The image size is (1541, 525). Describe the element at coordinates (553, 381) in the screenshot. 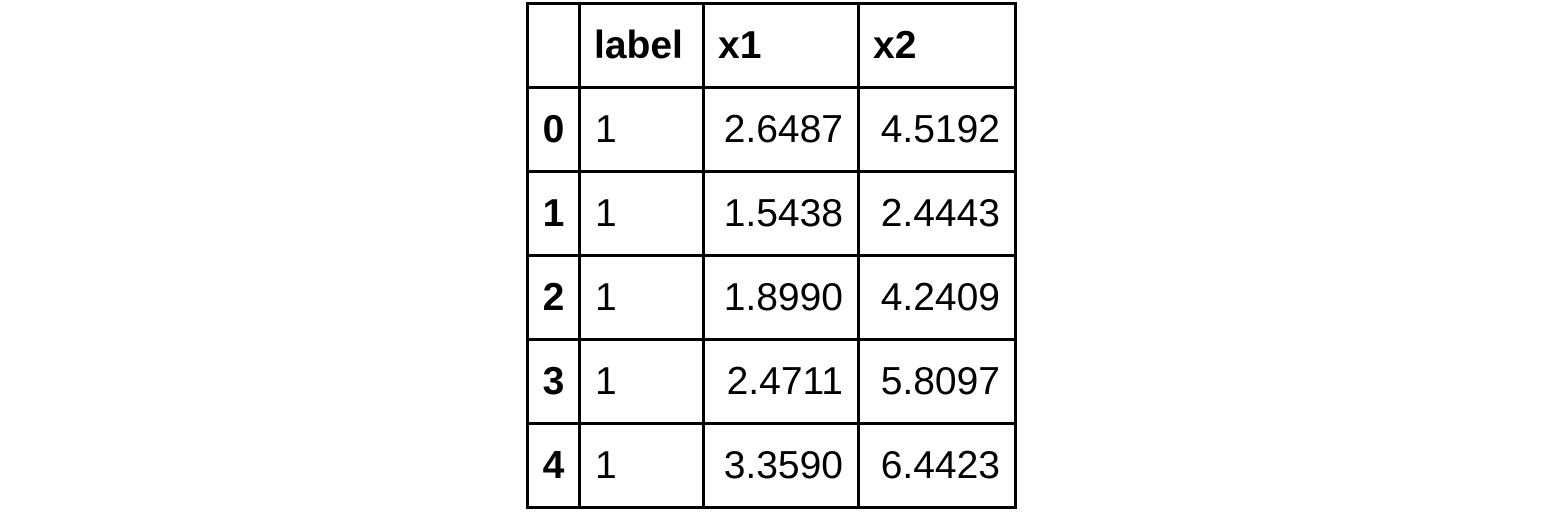

I see `row-index: 3` at that location.